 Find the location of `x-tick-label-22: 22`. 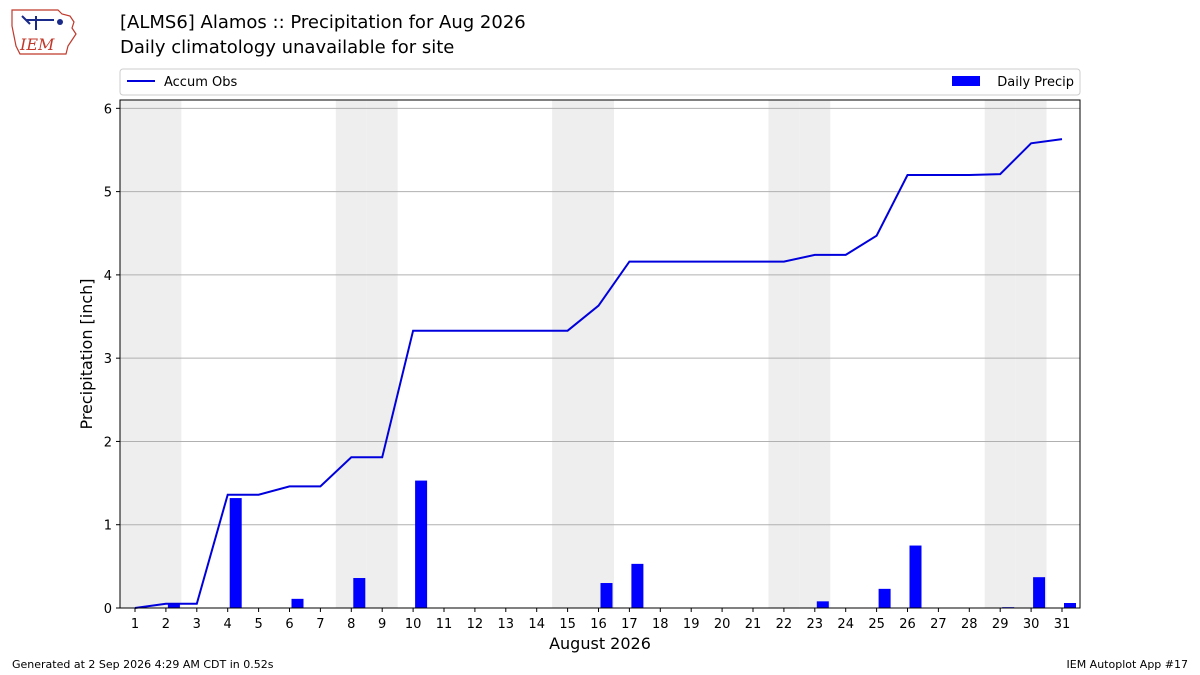

x-tick-label-22: 22 is located at coordinates (784, 624).